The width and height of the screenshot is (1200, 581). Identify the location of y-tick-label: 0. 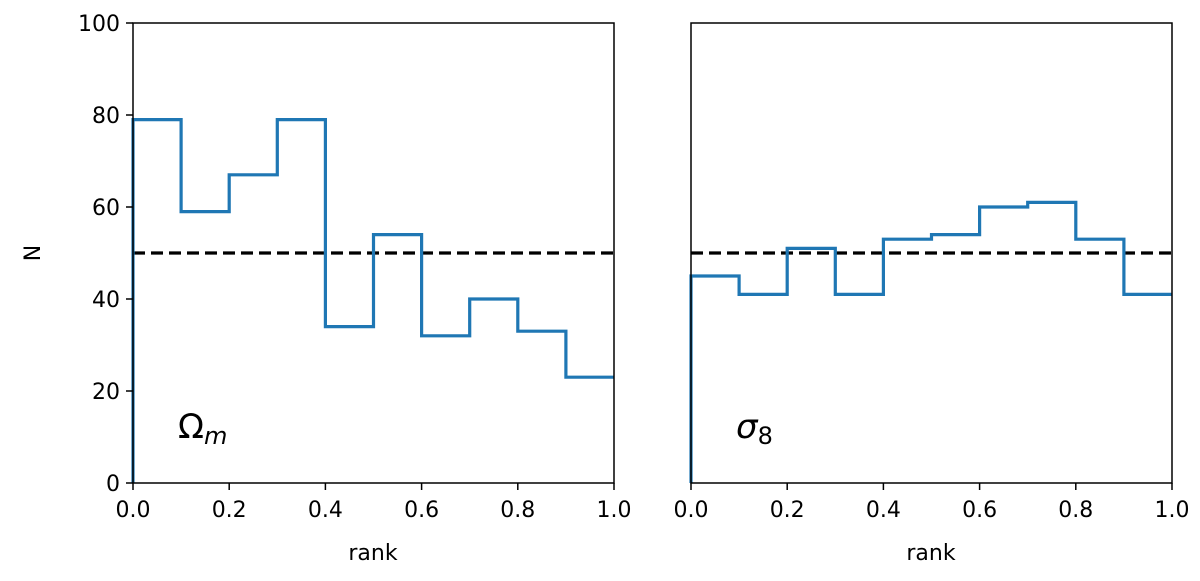
(113, 484).